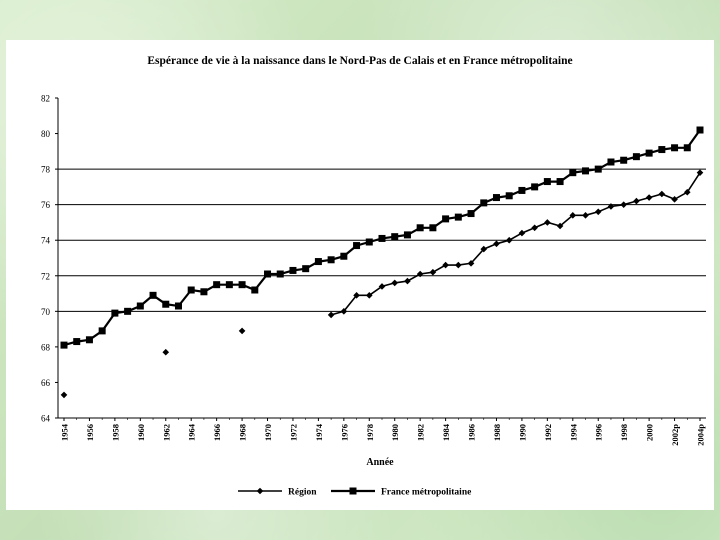 Image resolution: width=720 pixels, height=540 pixels. I want to click on y-tick-label: 72, so click(45, 276).